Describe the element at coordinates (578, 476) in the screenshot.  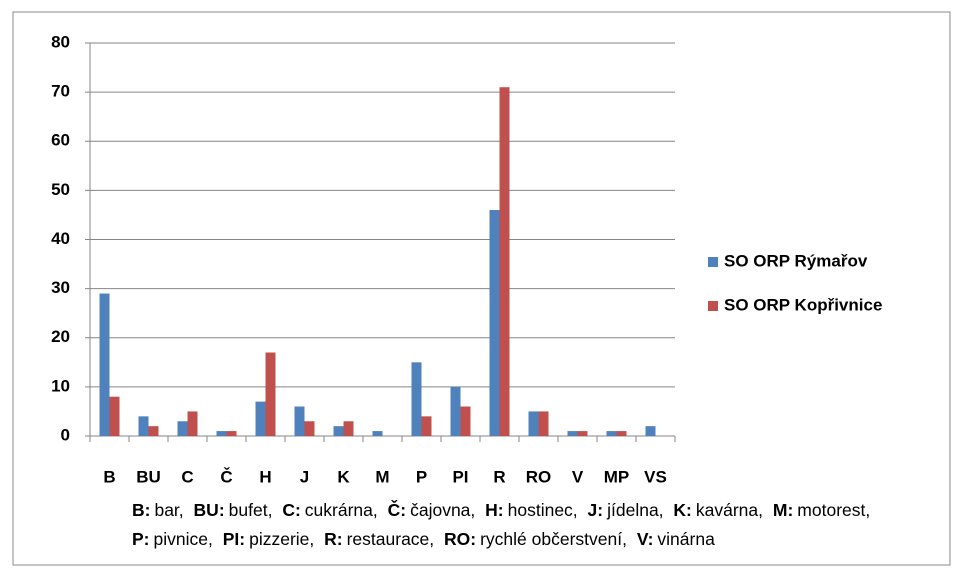
I see `x-tick-label: V` at that location.